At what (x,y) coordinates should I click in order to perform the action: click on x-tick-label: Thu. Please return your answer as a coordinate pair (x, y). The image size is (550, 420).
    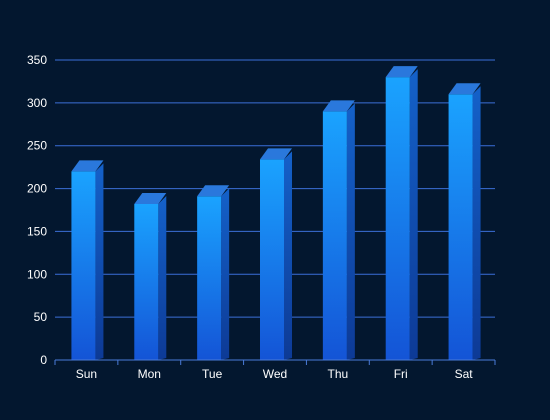
    Looking at the image, I should click on (338, 374).